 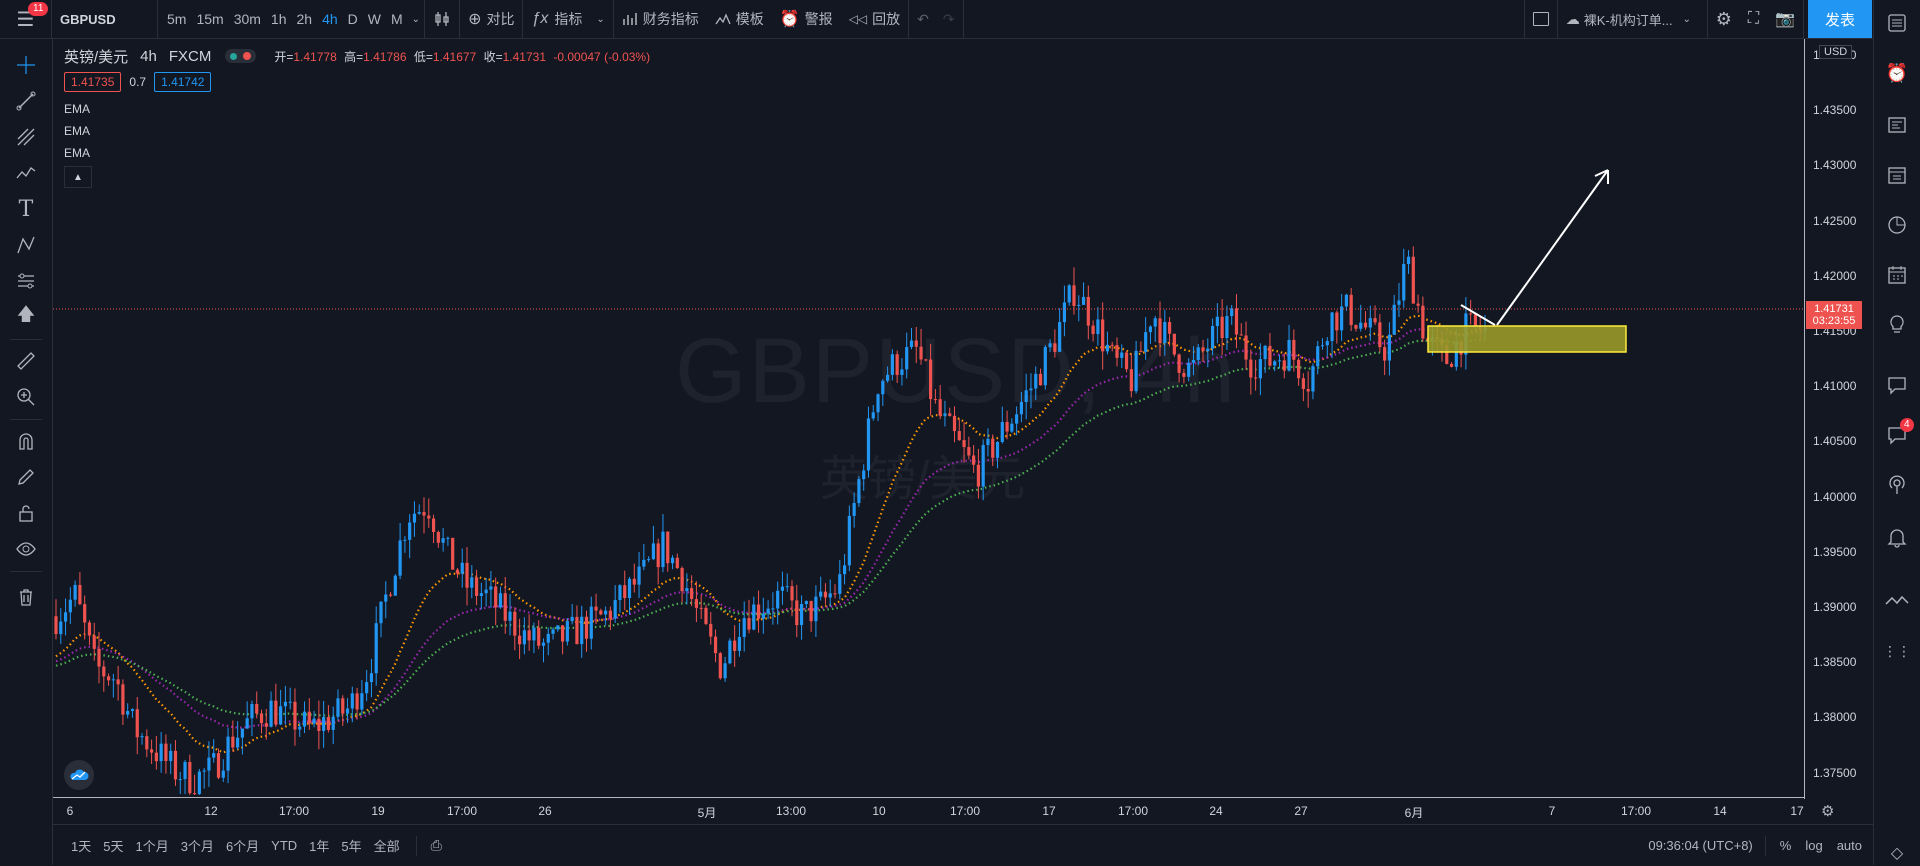 I want to click on camera-icon: 📷, so click(x=1785, y=19).